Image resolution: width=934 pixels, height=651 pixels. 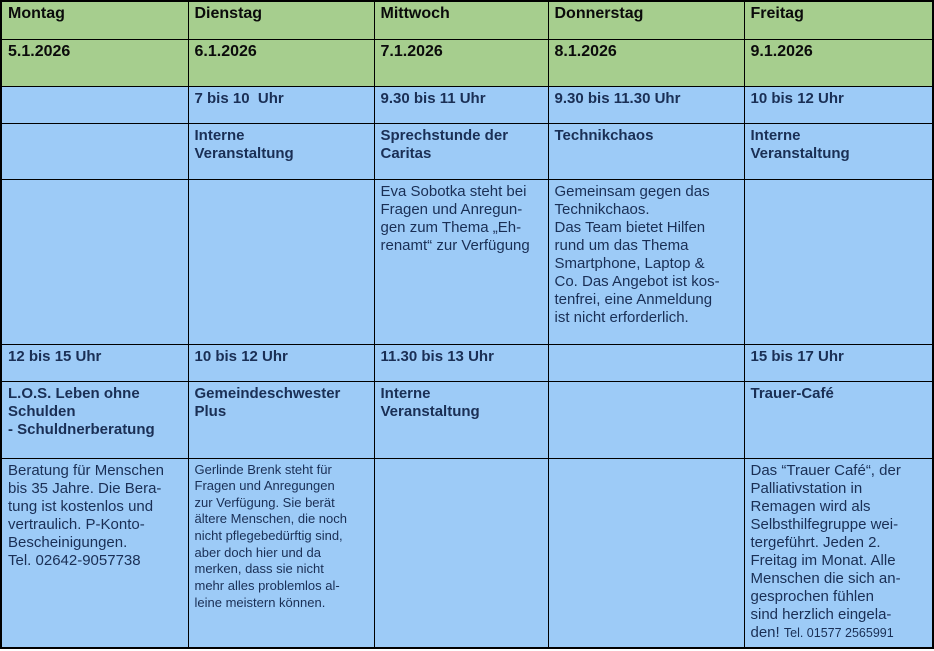 What do you see at coordinates (281, 20) in the screenshot?
I see `day-header-dienstag: Dienstag` at bounding box center [281, 20].